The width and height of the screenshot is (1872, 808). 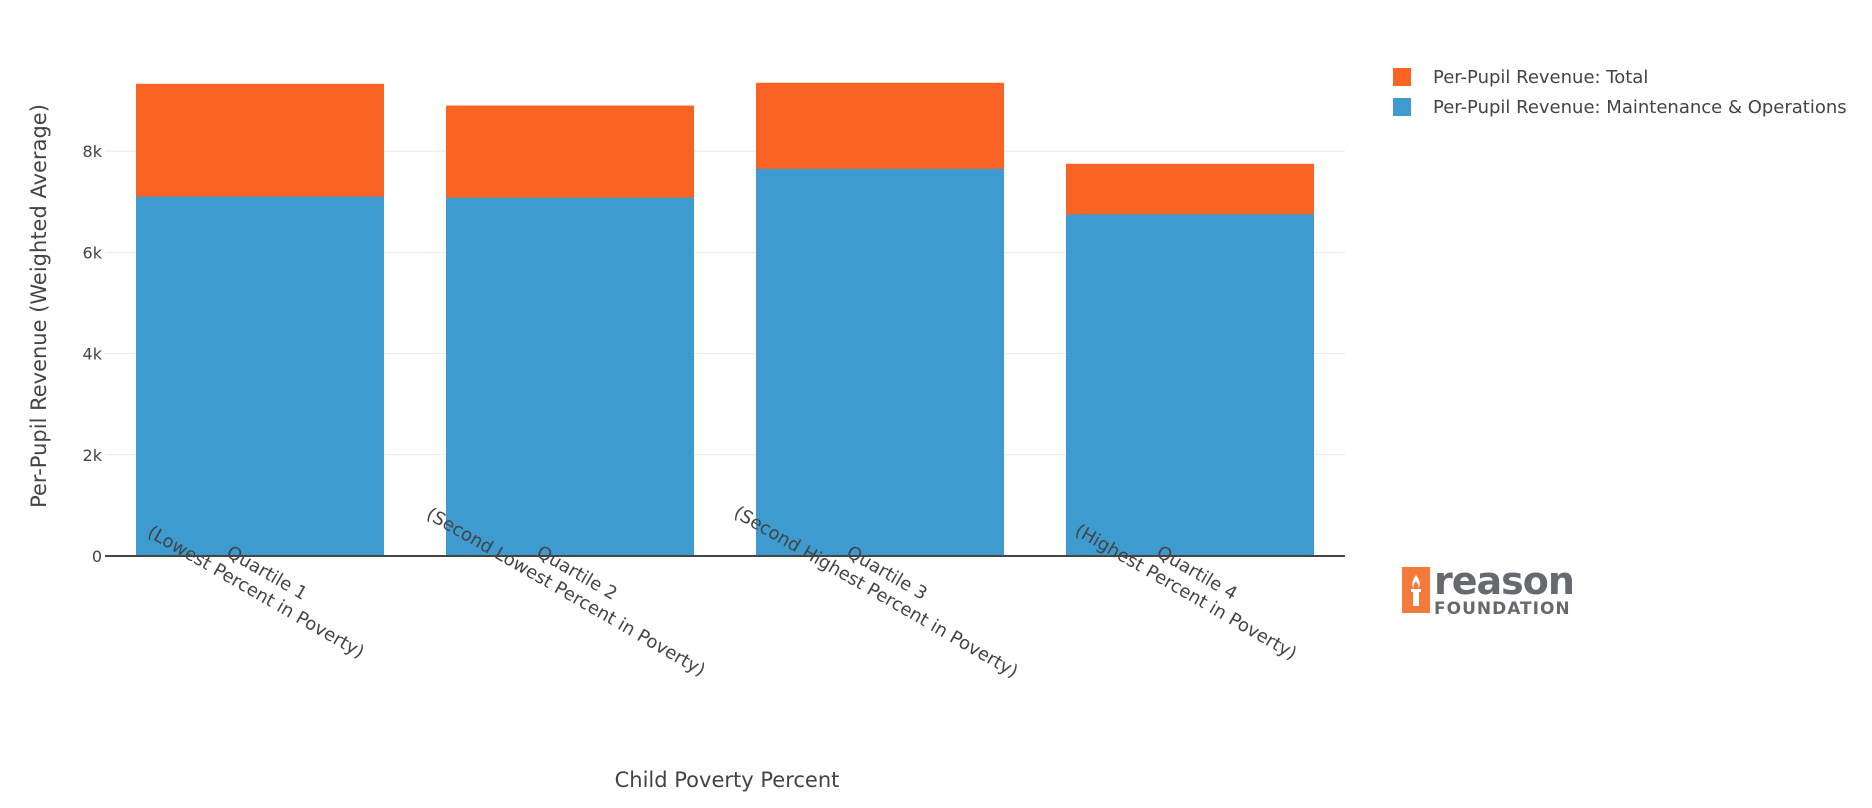 I want to click on bar-maintenance-q4, so click(x=1190, y=385).